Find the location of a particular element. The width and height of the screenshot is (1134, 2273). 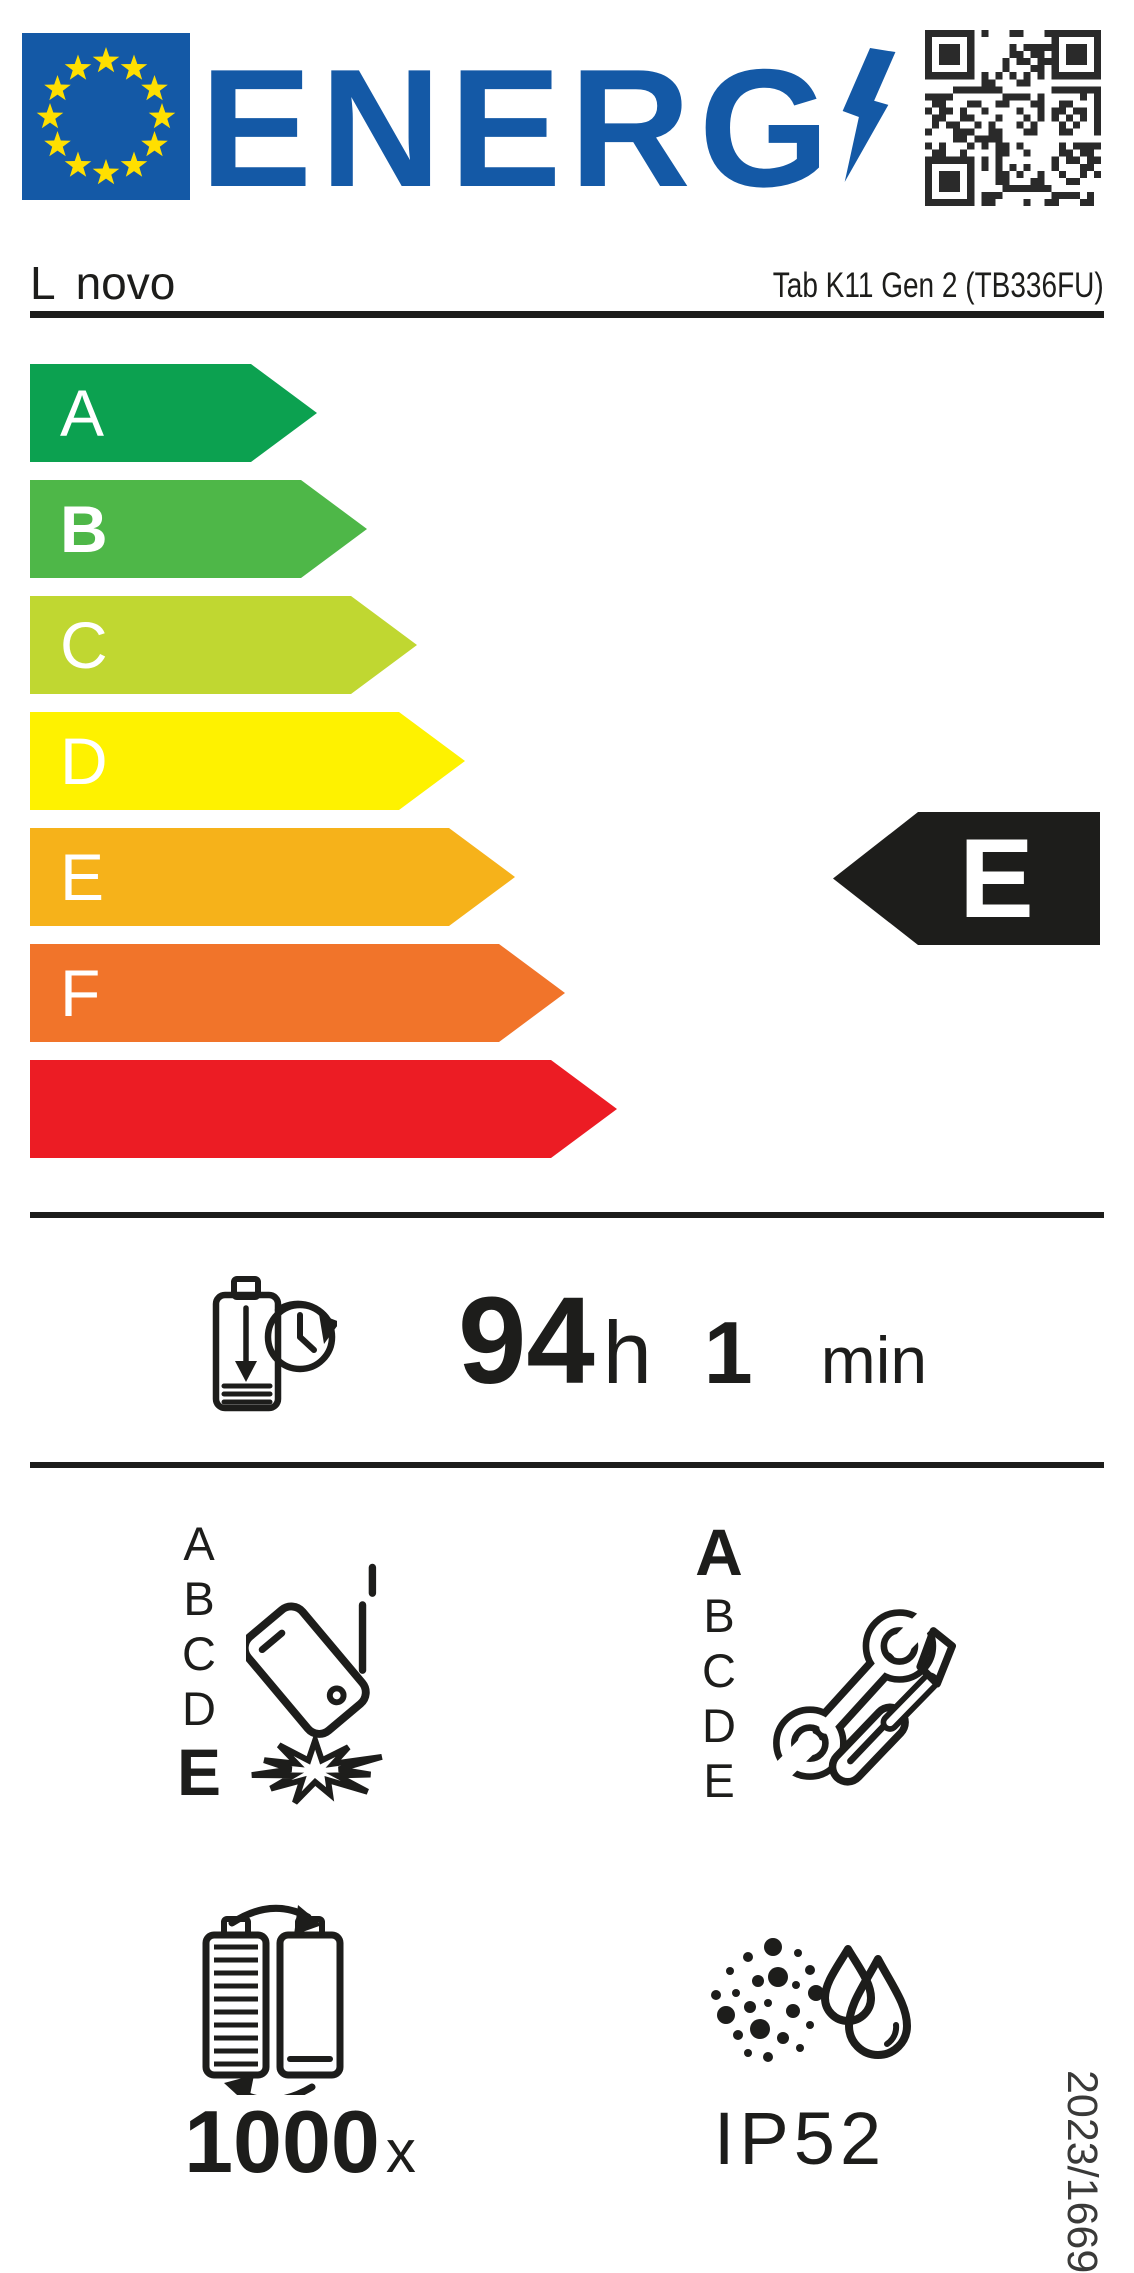

rating-indicator-arrow: E is located at coordinates (966, 878).